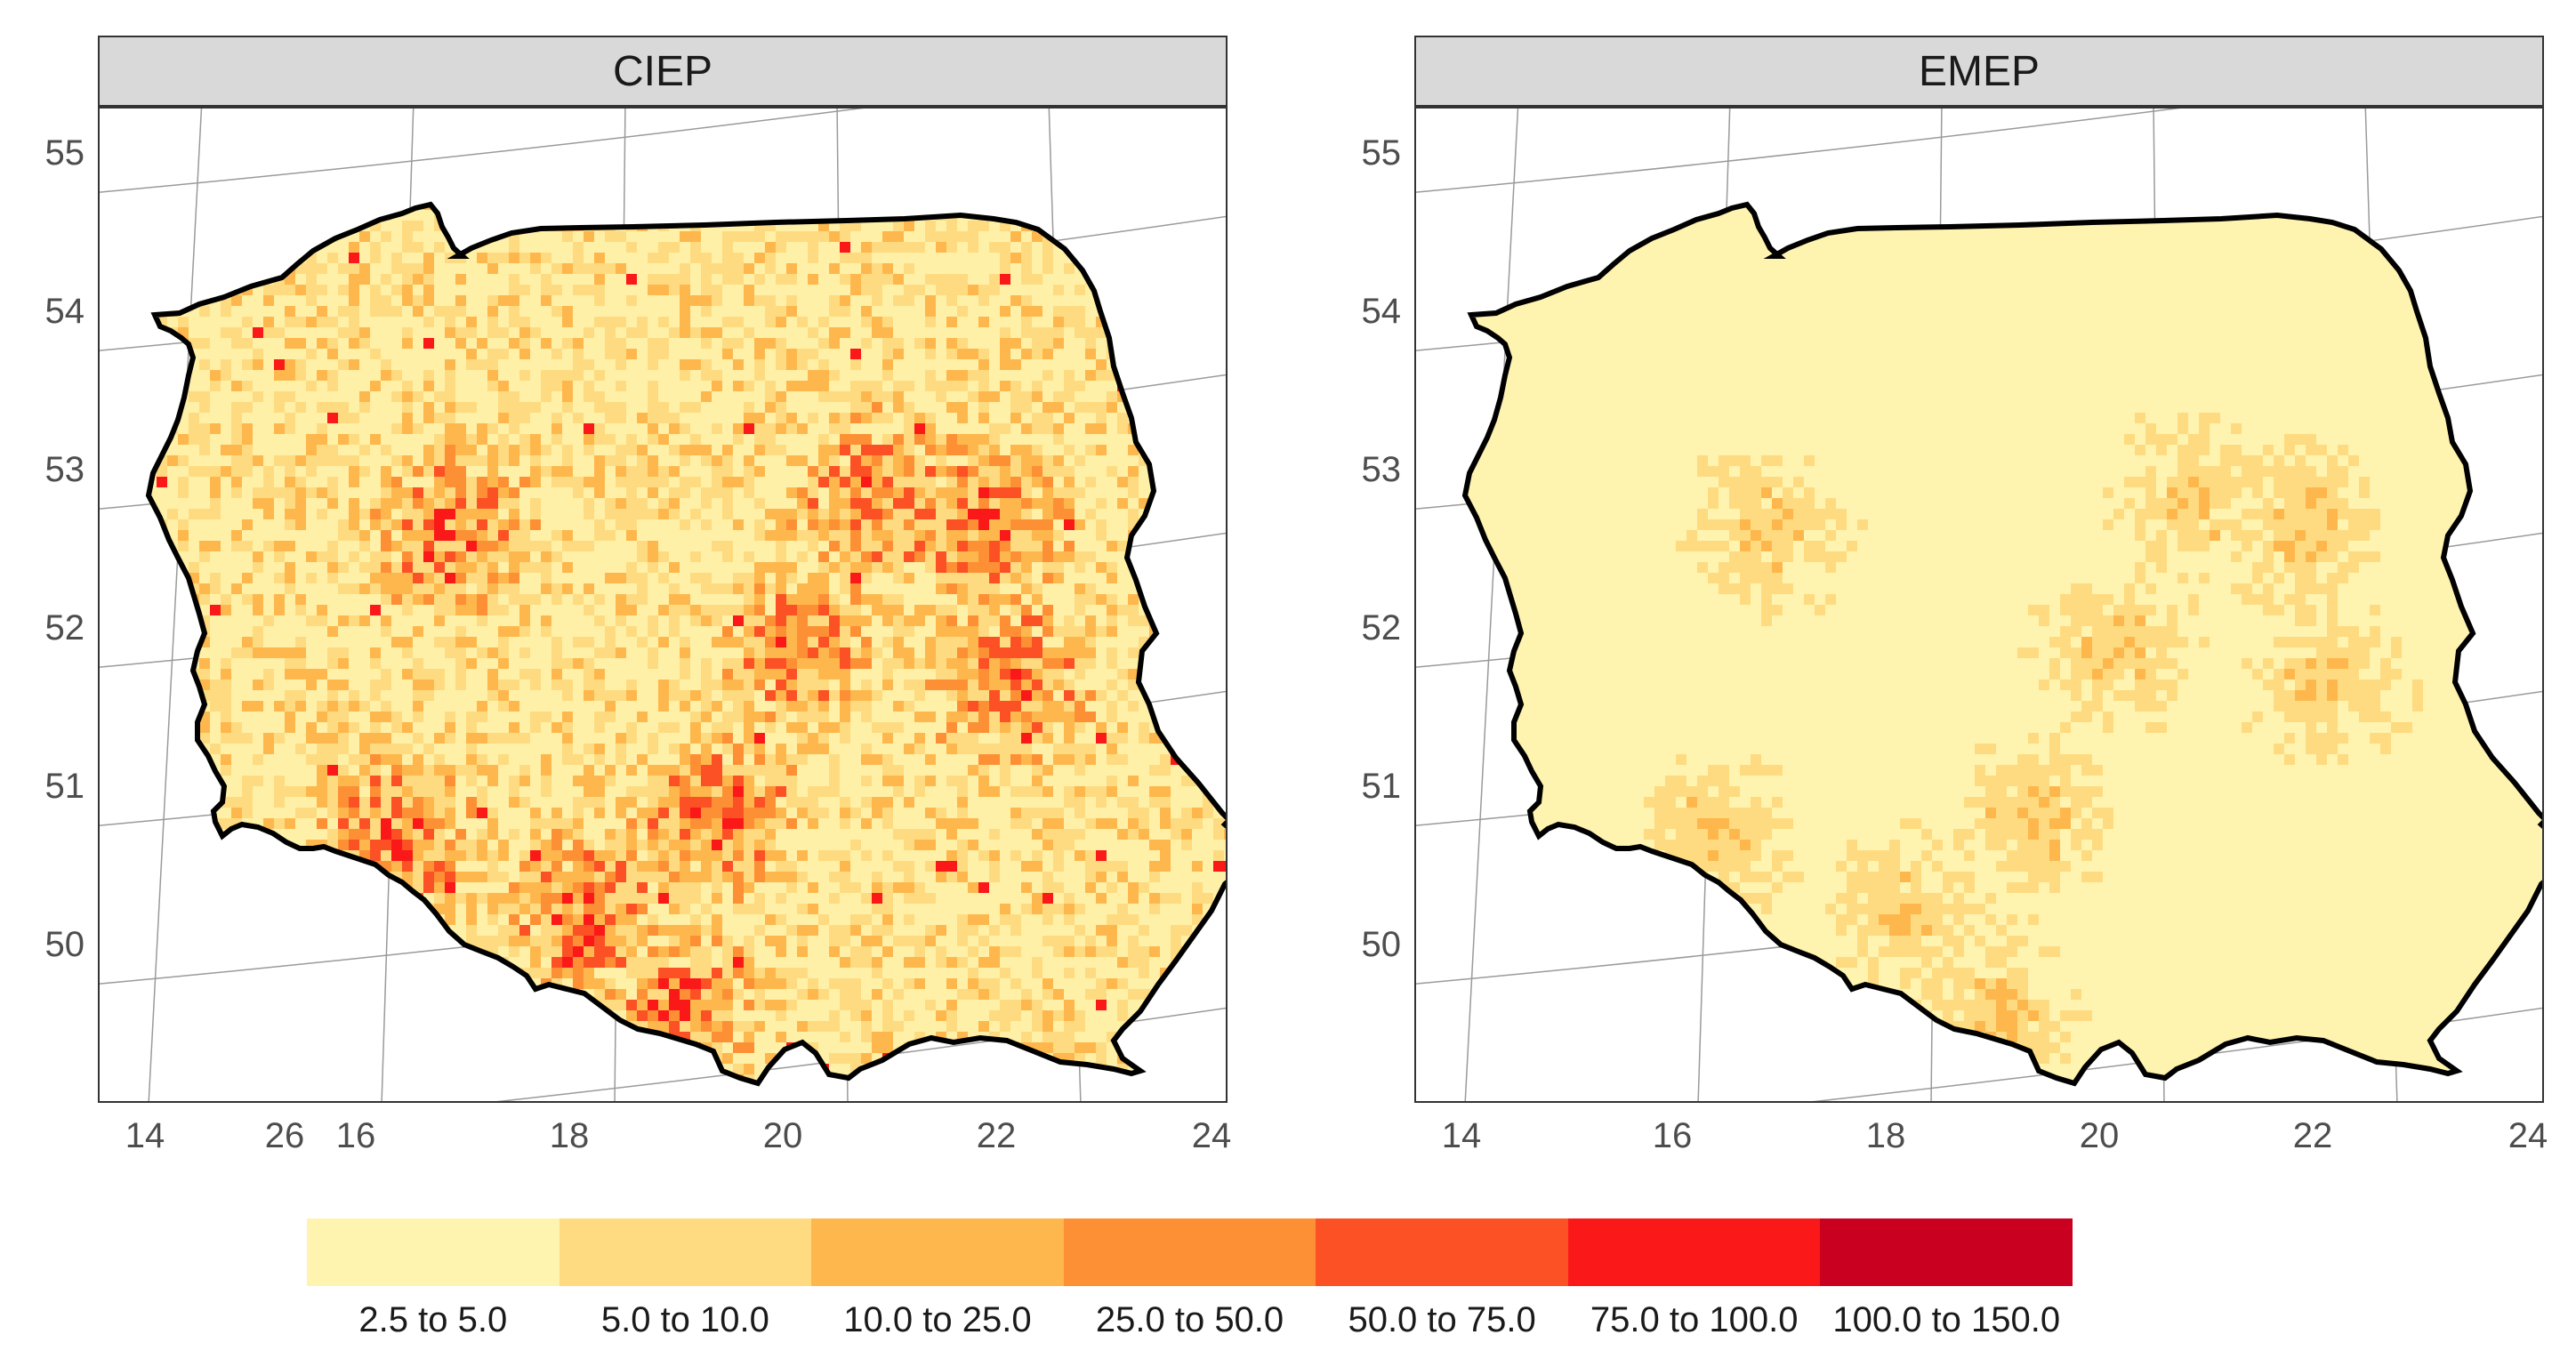 This screenshot has height=1359, width=2576. I want to click on panel-title-strip: EMEP, so click(1979, 71).